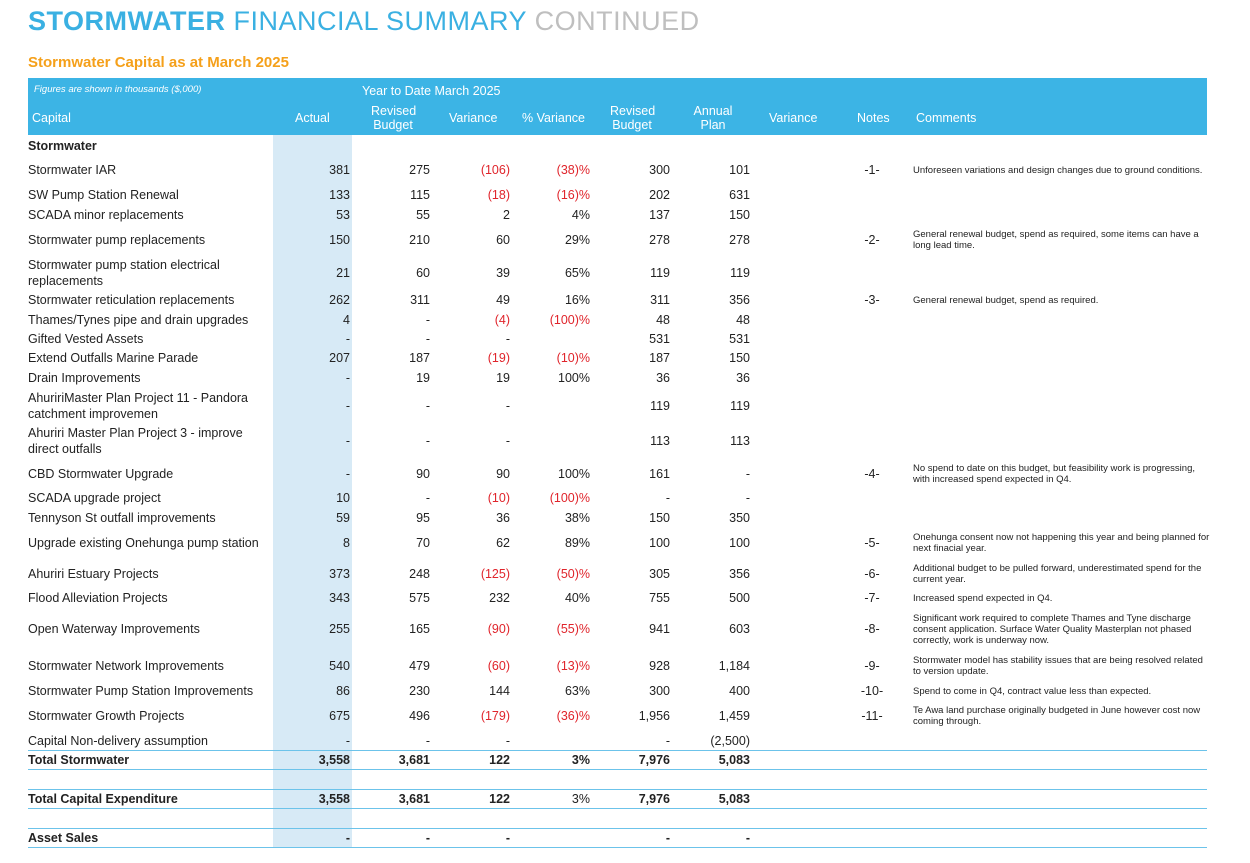  Describe the element at coordinates (553, 118) in the screenshot. I see `header-pct-variance: % Variance` at that location.